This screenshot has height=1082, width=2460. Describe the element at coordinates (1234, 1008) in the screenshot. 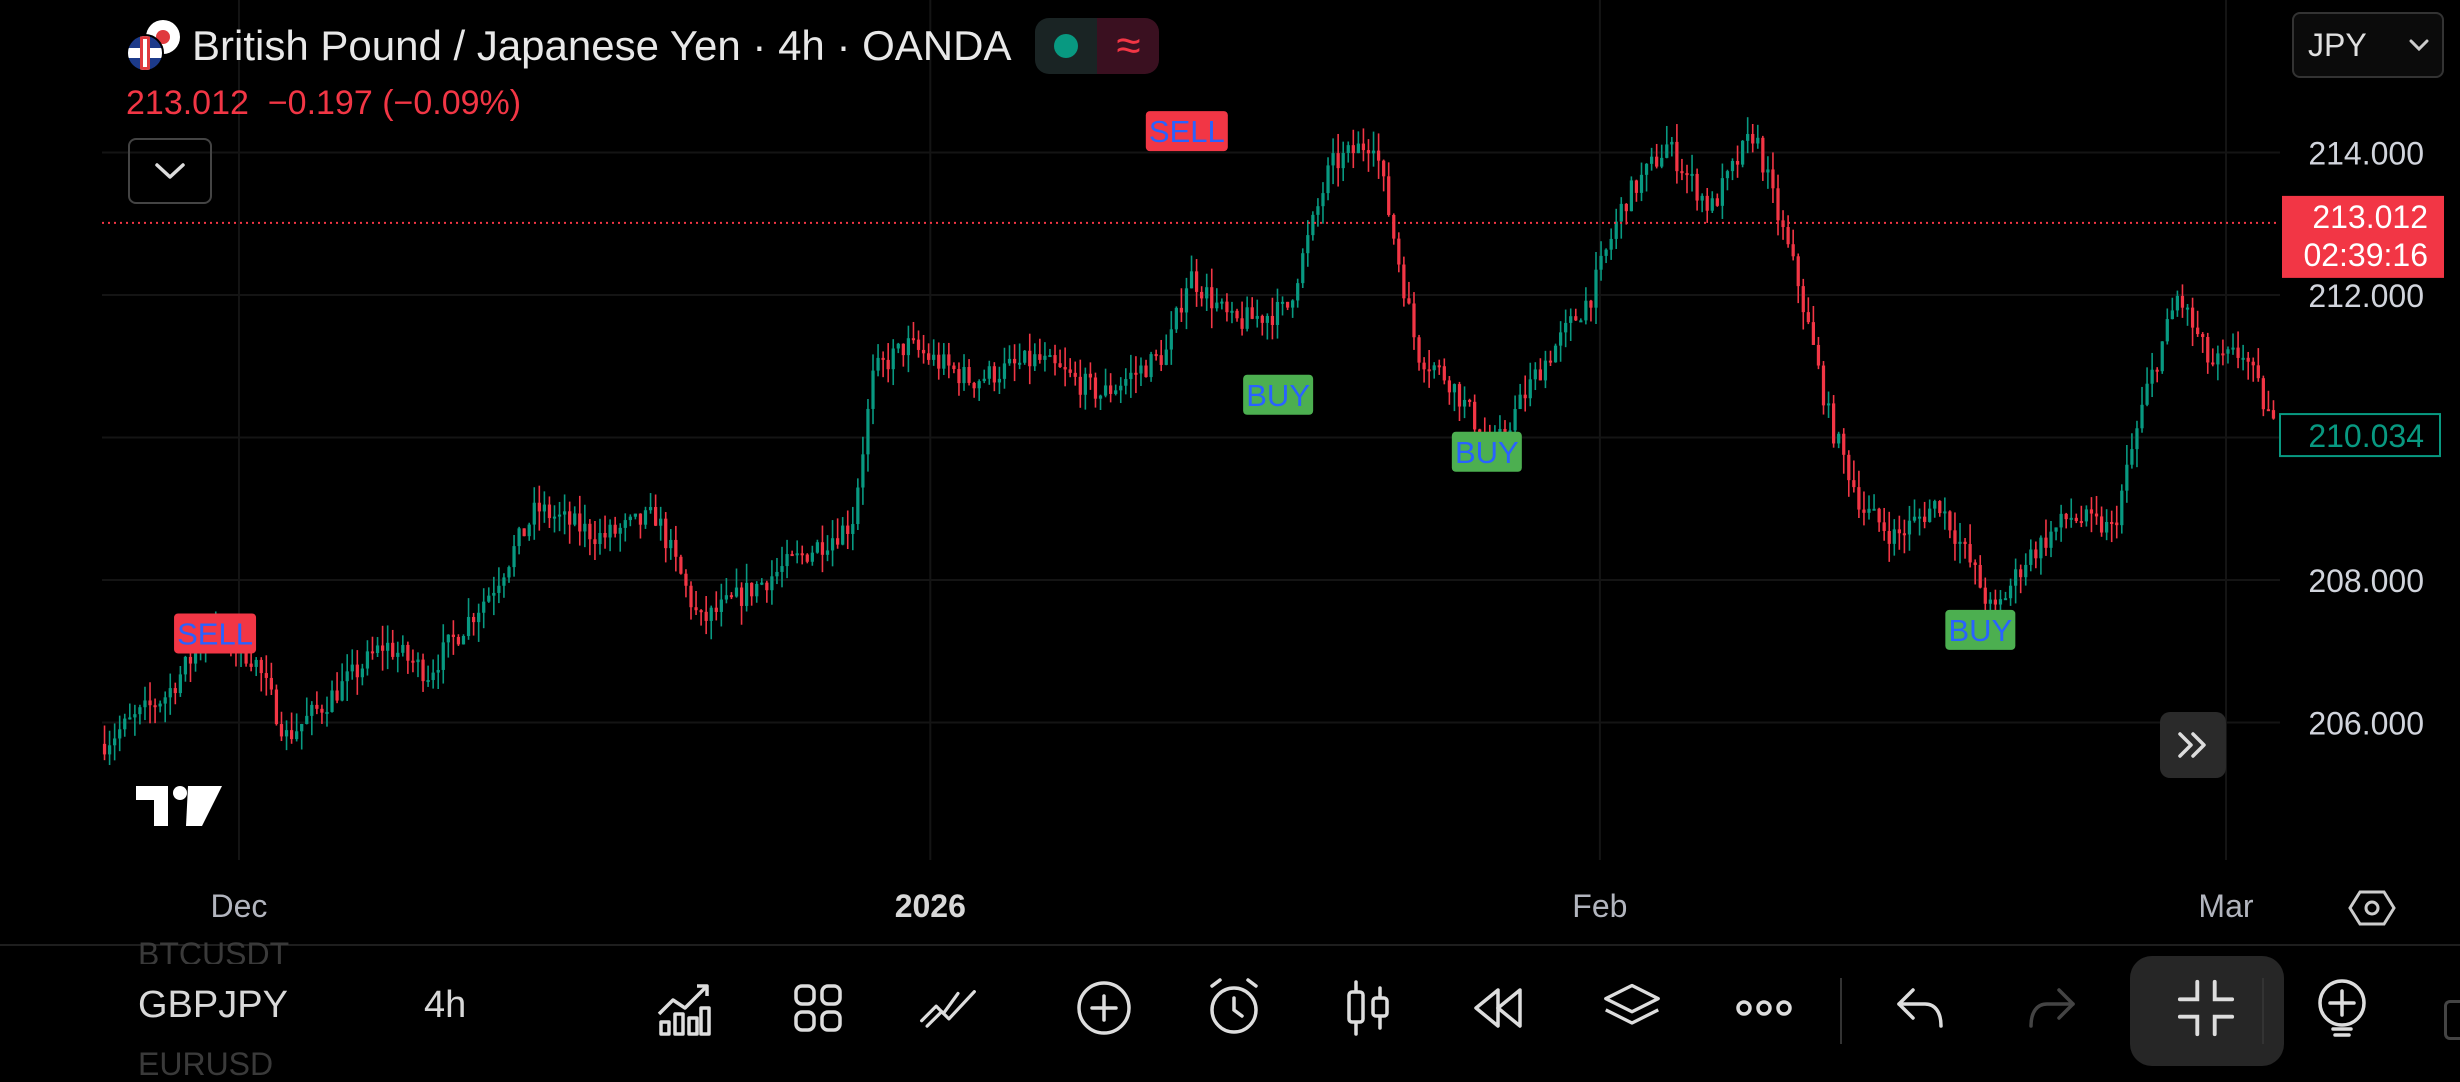

I see `alert-button` at that location.